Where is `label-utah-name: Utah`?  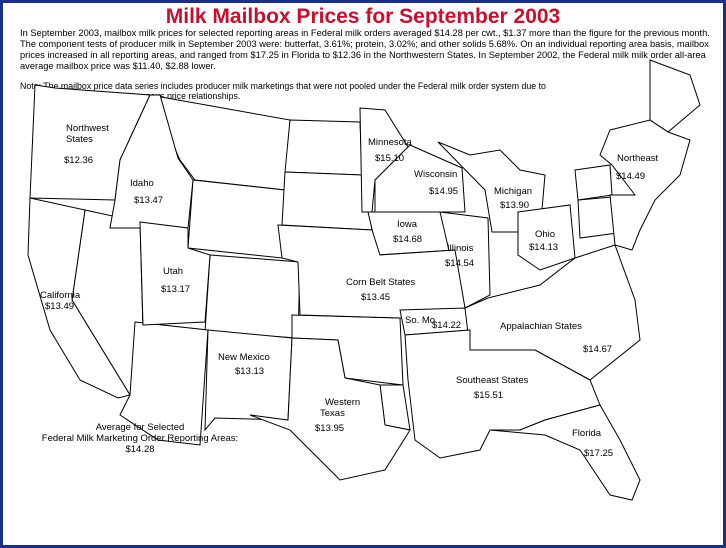
label-utah-name: Utah is located at coordinates (173, 271).